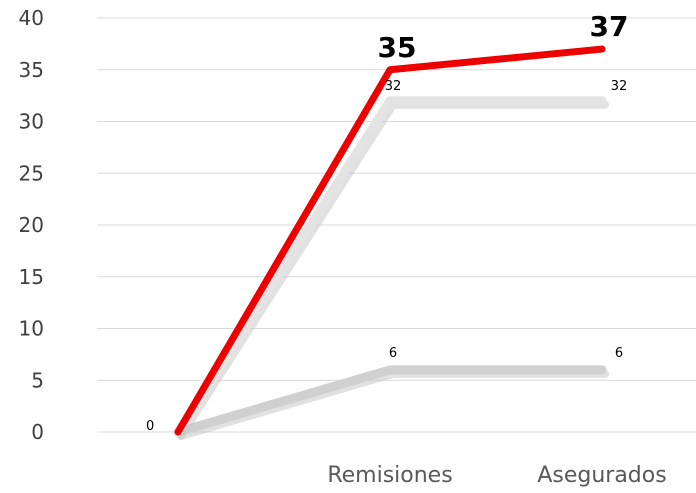 The height and width of the screenshot is (493, 696). Describe the element at coordinates (601, 475) in the screenshot. I see `x-category-label-asegurados: Asegurados` at that location.